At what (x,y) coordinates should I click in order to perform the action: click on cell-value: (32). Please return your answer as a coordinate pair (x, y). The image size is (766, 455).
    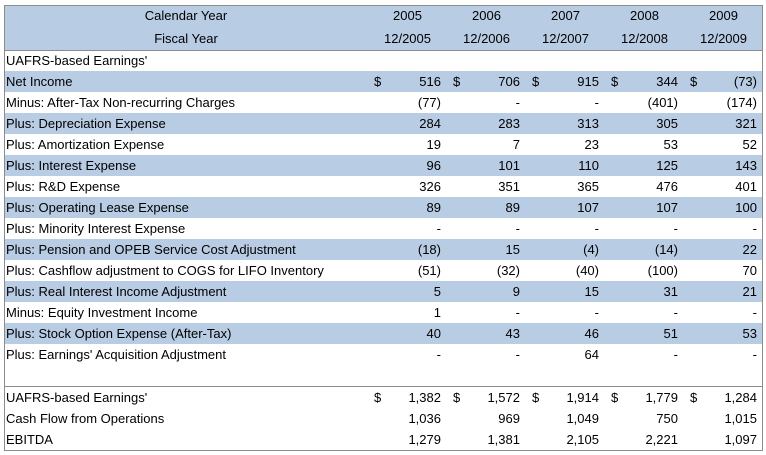
    Looking at the image, I should click on (508, 270).